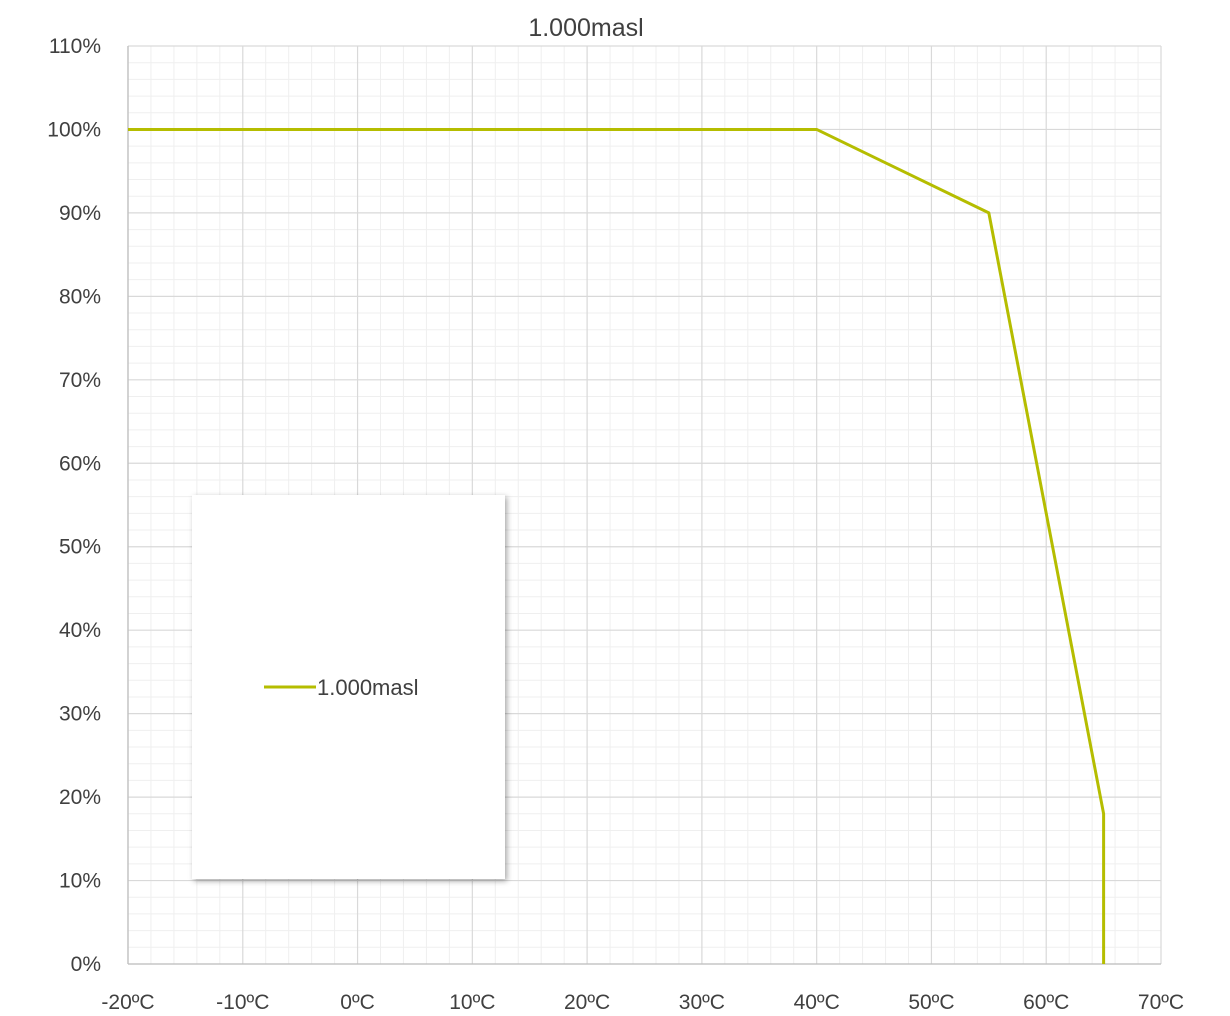  Describe the element at coordinates (368, 687) in the screenshot. I see `legend-entry: 1.000masl` at that location.